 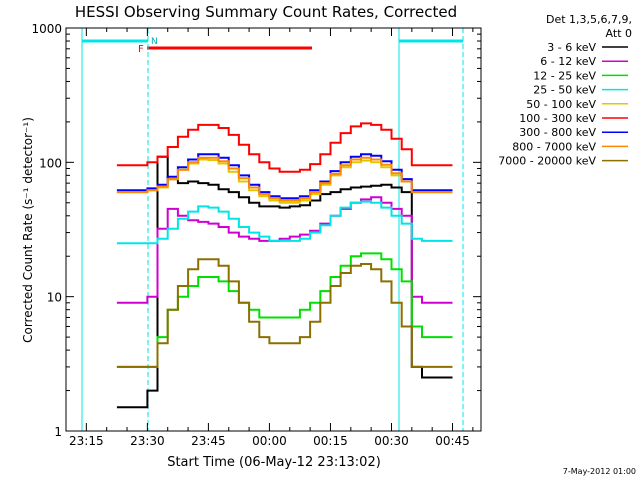 I want to click on y-tick-label: 100, so click(x=50, y=163).